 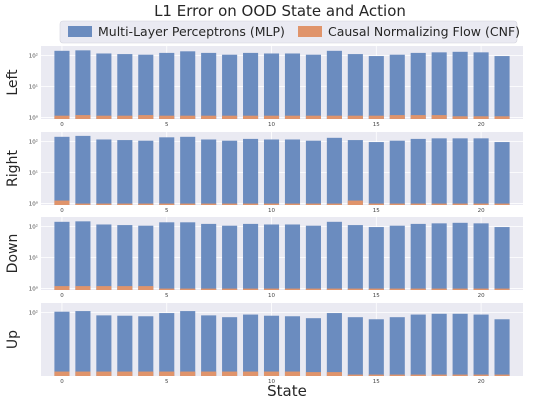 I want to click on y-axis-label-left: Left, so click(x=13, y=82).